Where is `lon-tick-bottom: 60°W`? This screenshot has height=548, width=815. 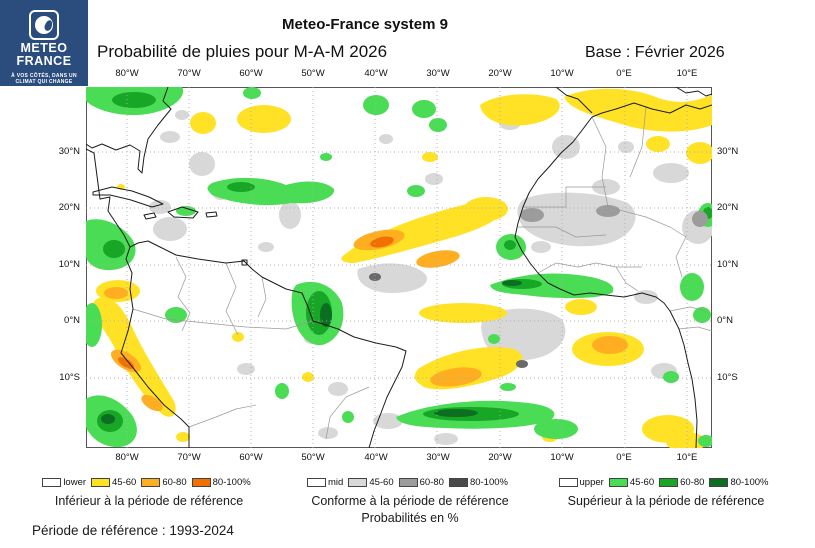
lon-tick-bottom: 60°W is located at coordinates (251, 457).